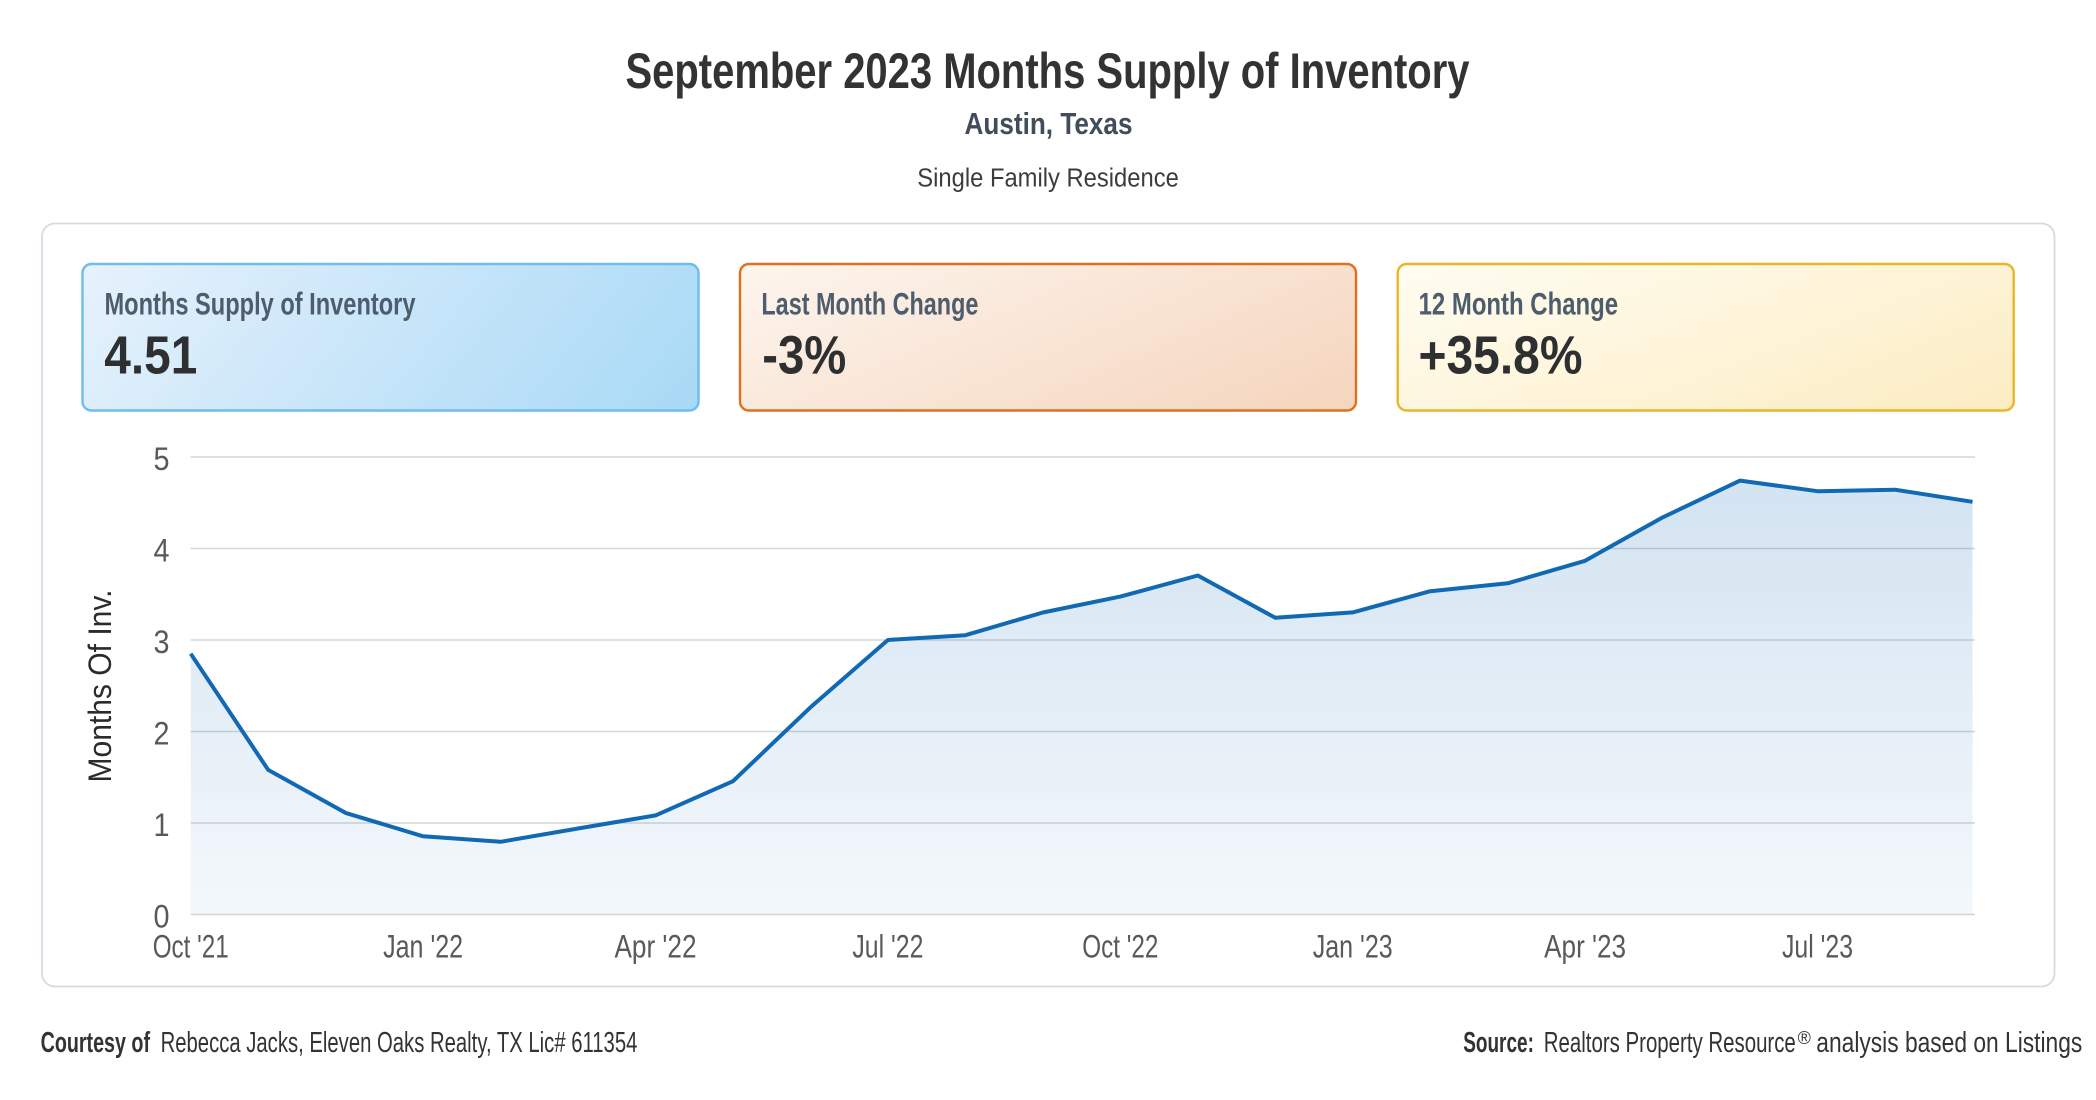 The image size is (2096, 1100). I want to click on svg-text: Austin, Texas, so click(1049, 124).